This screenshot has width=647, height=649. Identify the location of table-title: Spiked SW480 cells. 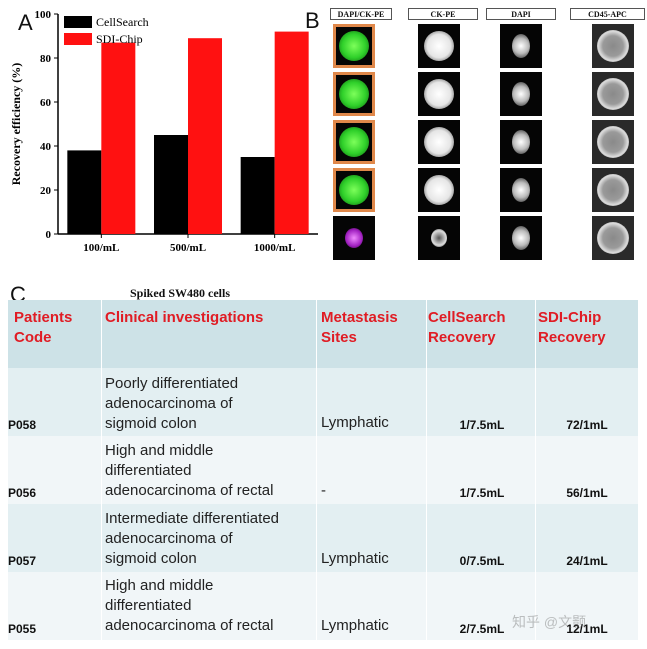
(180, 293).